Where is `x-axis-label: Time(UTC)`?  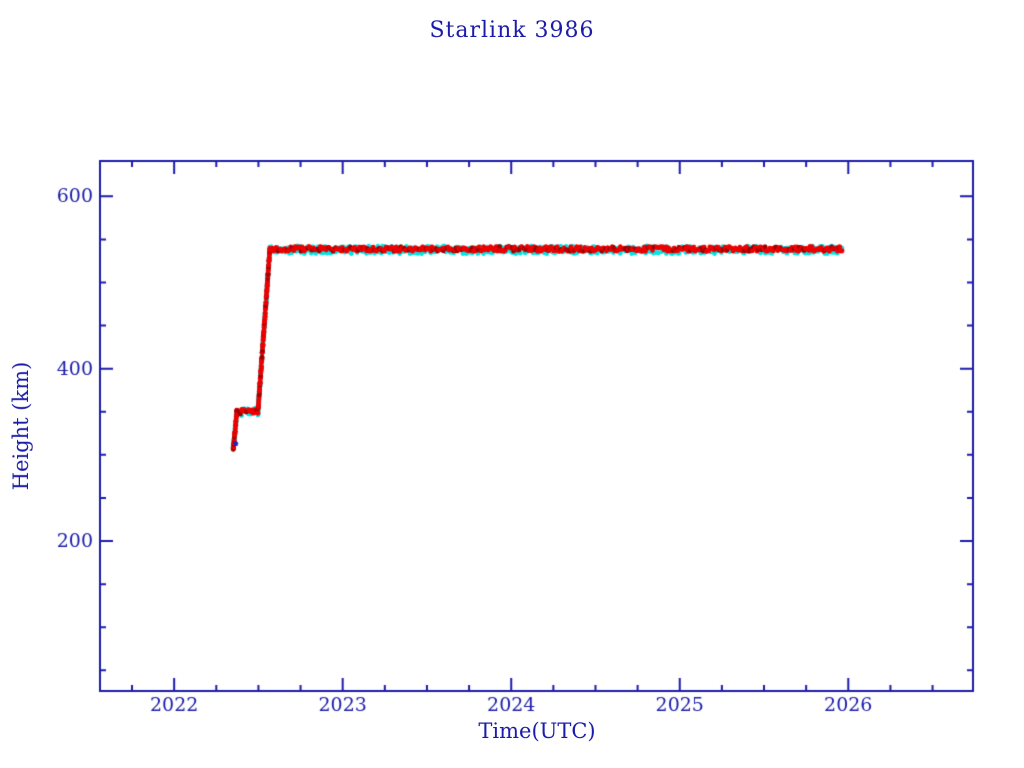
x-axis-label: Time(UTC) is located at coordinates (537, 731).